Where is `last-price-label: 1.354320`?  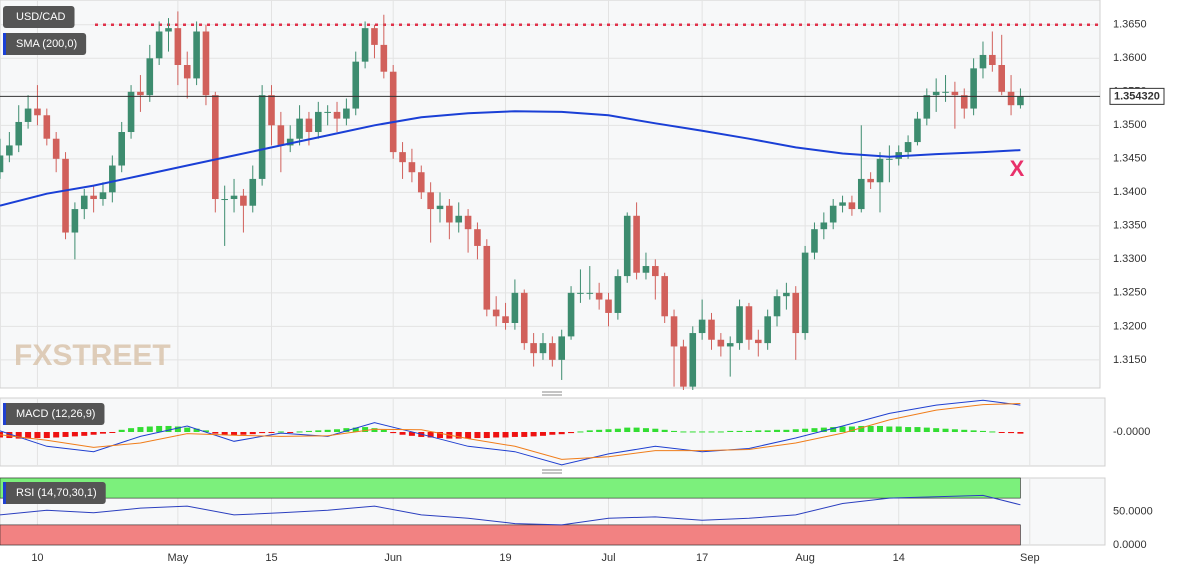
last-price-label: 1.354320 is located at coordinates (1137, 96).